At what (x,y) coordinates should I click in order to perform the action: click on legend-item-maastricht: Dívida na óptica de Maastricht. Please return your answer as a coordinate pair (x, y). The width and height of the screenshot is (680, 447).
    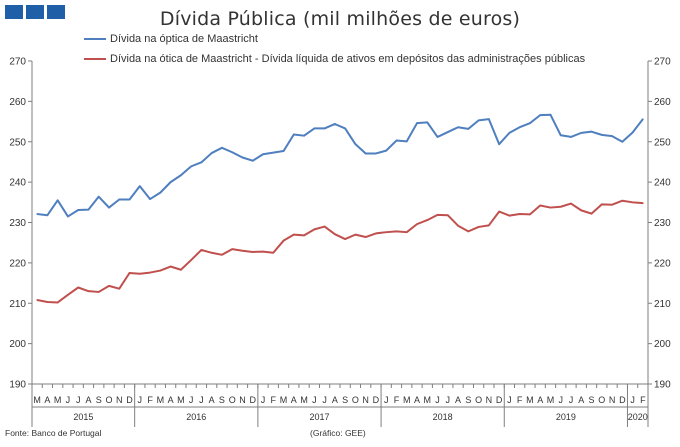
    Looking at the image, I should click on (171, 39).